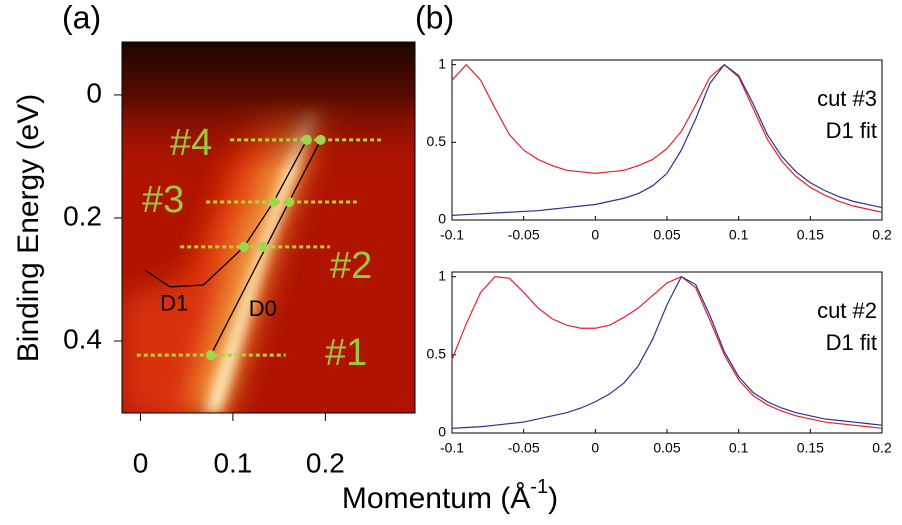 This screenshot has width=902, height=525. Describe the element at coordinates (553, 498) in the screenshot. I see `x-axis-label-part: )` at that location.